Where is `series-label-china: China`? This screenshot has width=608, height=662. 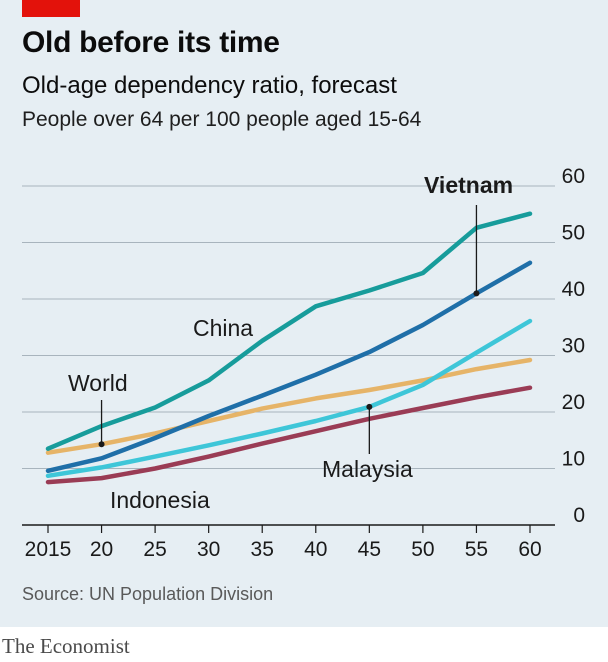 series-label-china: China is located at coordinates (223, 328).